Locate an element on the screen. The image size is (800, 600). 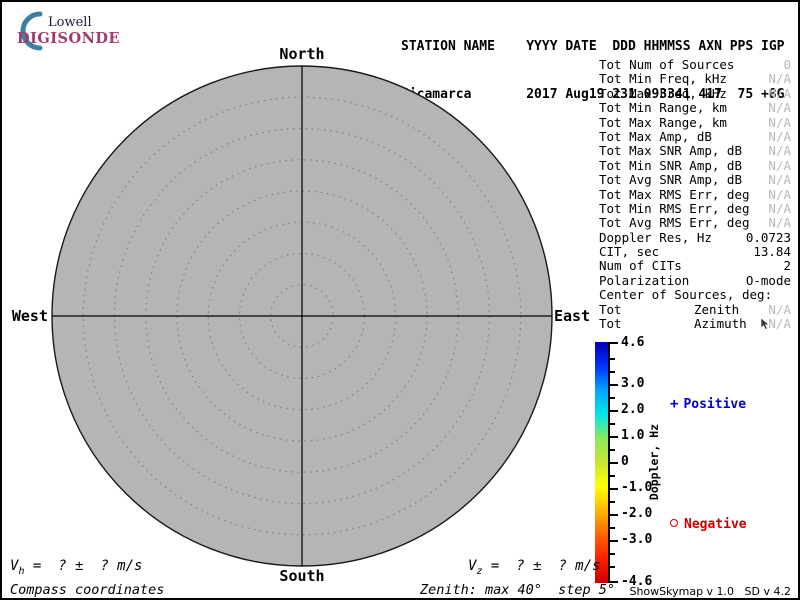
legend-positive: + Positive is located at coordinates (708, 404).